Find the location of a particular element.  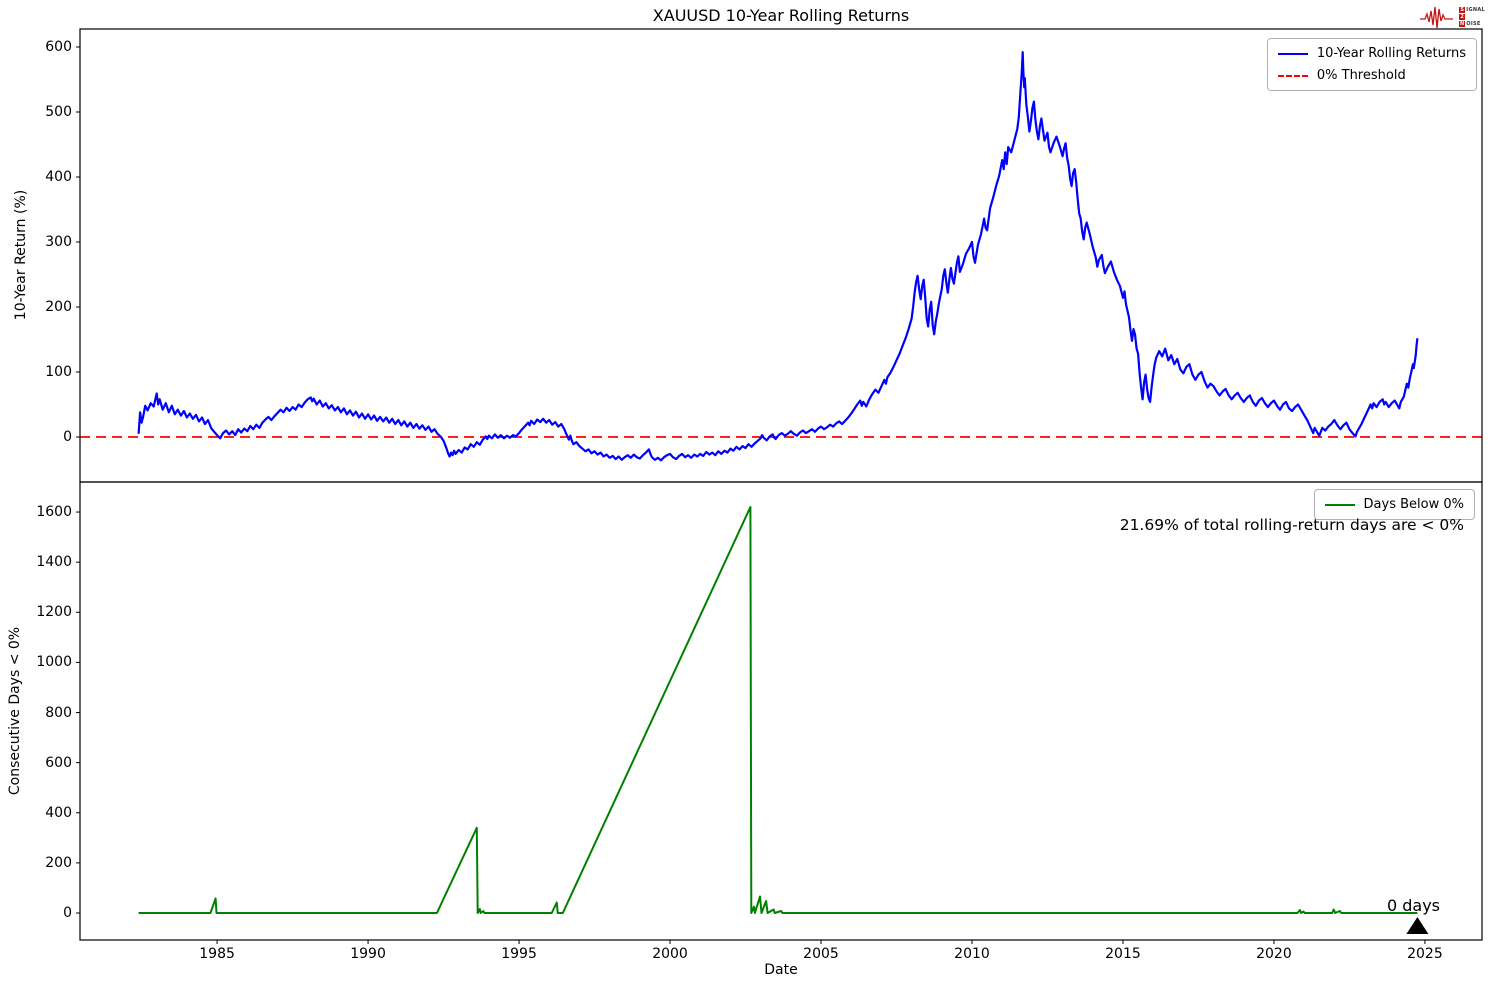

x-tick-label: 1995 is located at coordinates (519, 954).